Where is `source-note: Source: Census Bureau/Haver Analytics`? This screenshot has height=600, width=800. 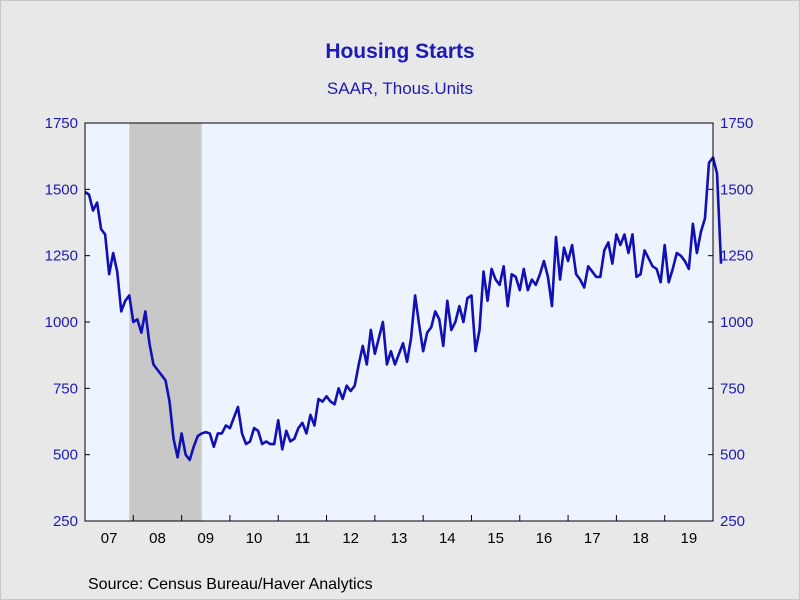 source-note: Source: Census Bureau/Haver Analytics is located at coordinates (230, 584).